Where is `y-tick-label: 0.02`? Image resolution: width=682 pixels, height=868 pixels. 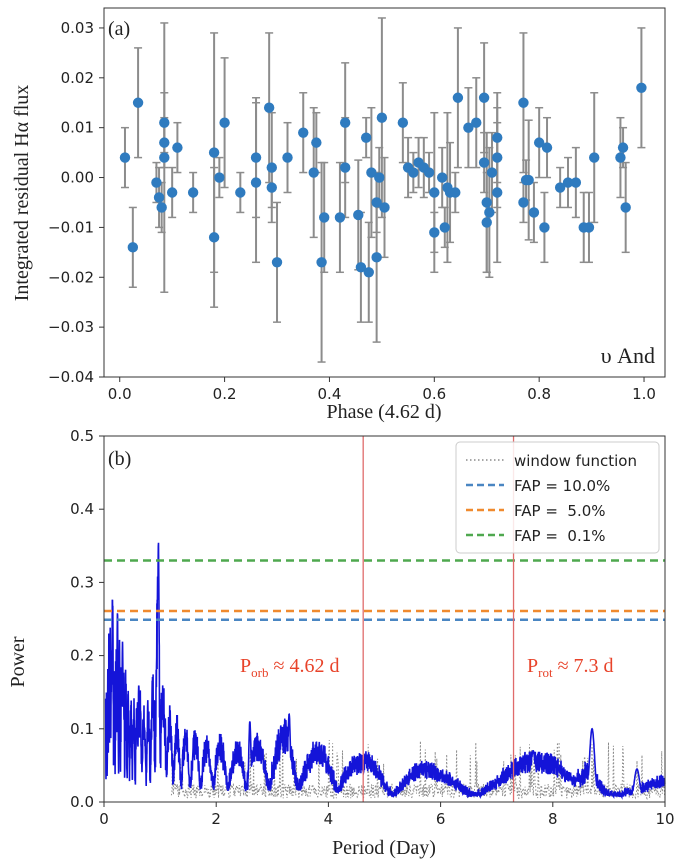
y-tick-label: 0.02 is located at coordinates (77, 78).